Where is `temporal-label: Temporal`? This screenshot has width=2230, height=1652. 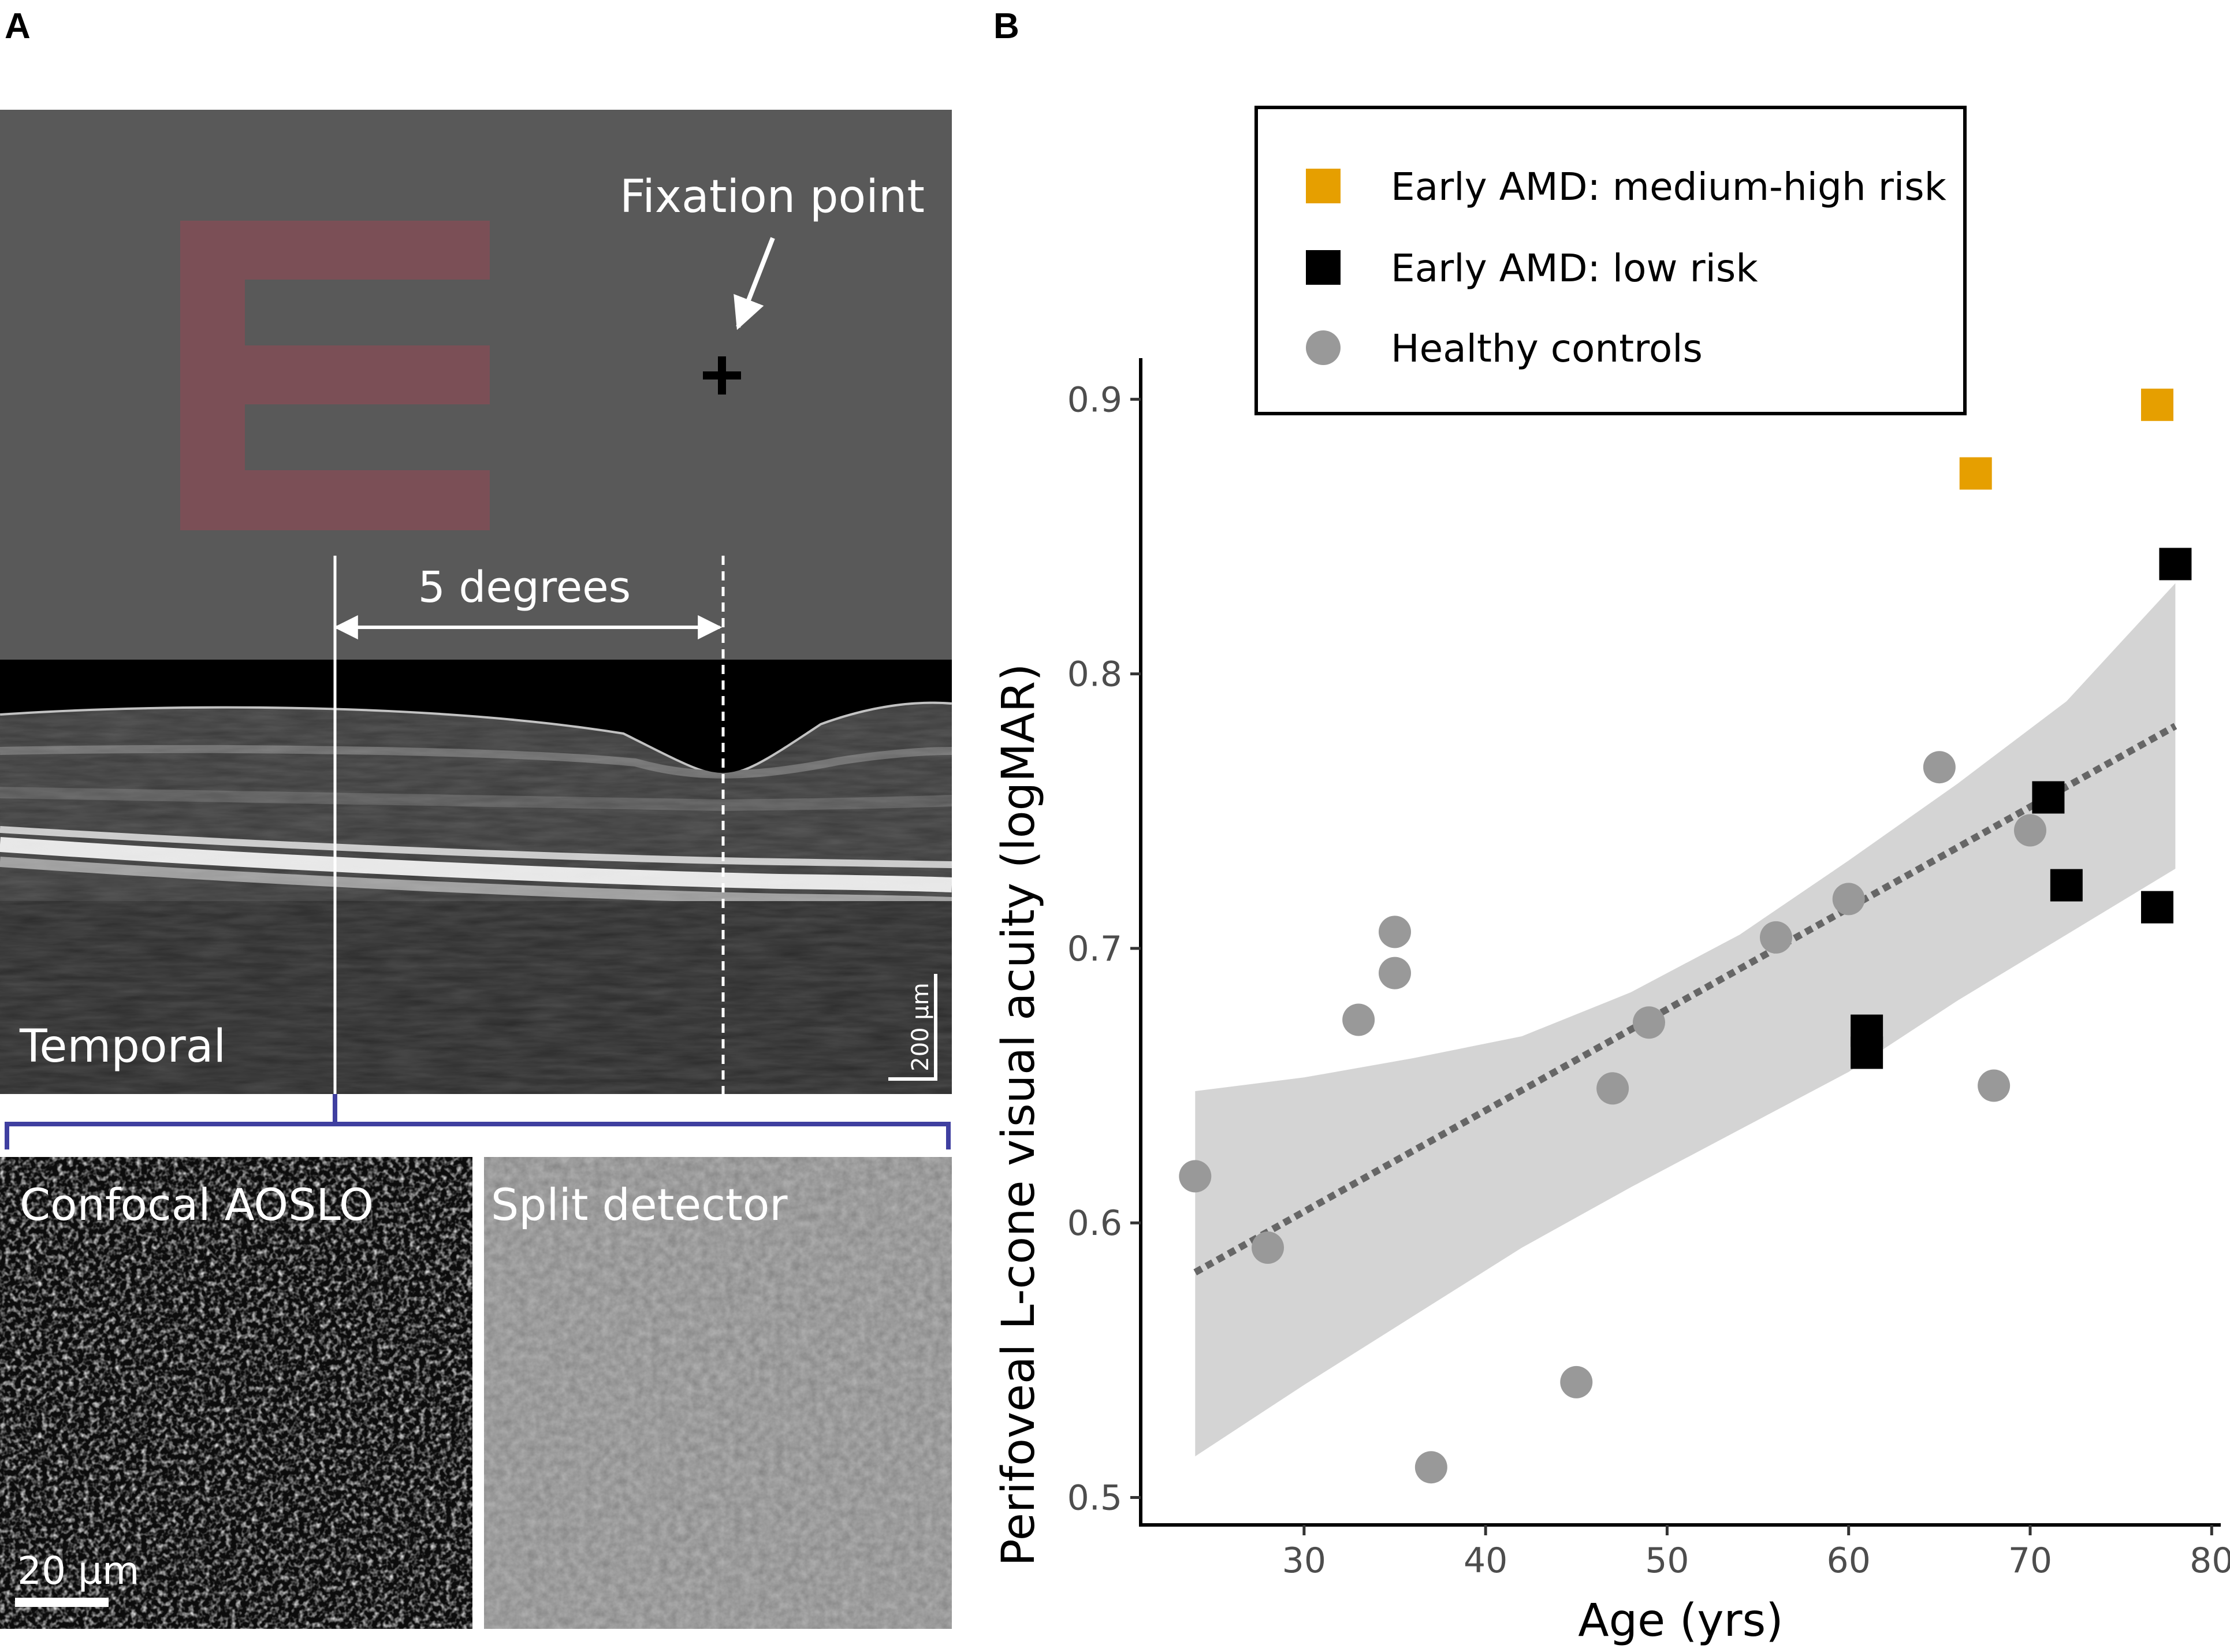
temporal-label: Temporal is located at coordinates (123, 1047).